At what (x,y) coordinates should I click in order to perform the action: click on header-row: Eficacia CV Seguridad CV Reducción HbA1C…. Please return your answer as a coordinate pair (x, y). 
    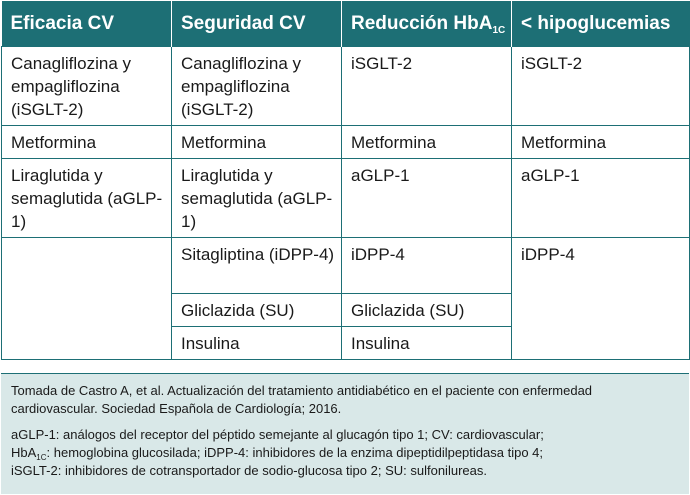
    Looking at the image, I should click on (345, 24).